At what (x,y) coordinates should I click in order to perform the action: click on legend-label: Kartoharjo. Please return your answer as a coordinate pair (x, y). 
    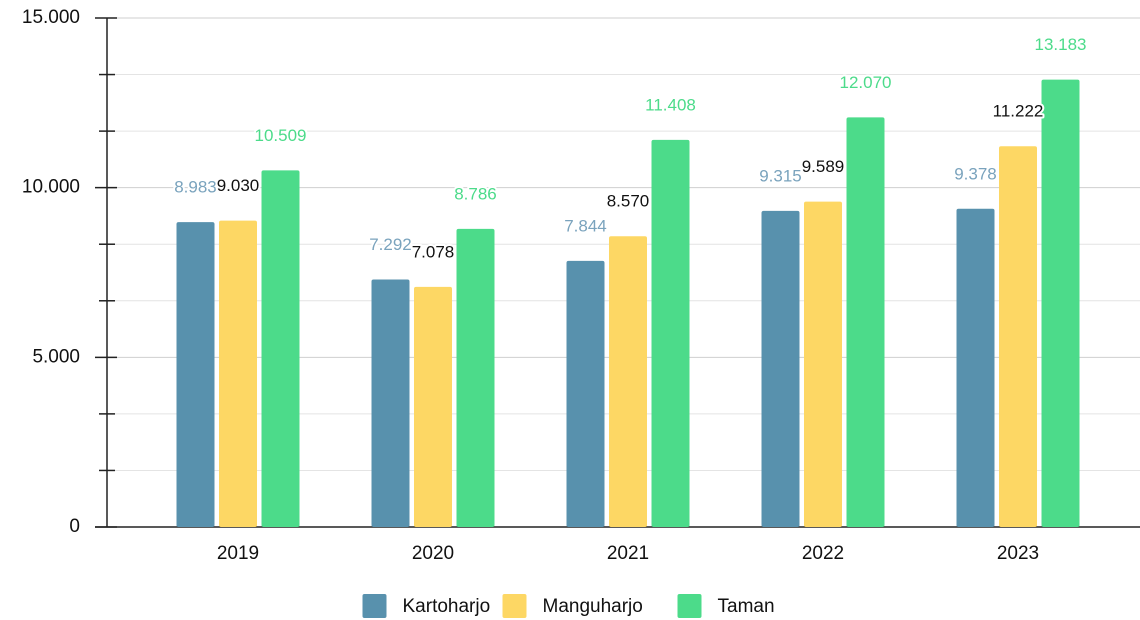
    Looking at the image, I should click on (447, 606).